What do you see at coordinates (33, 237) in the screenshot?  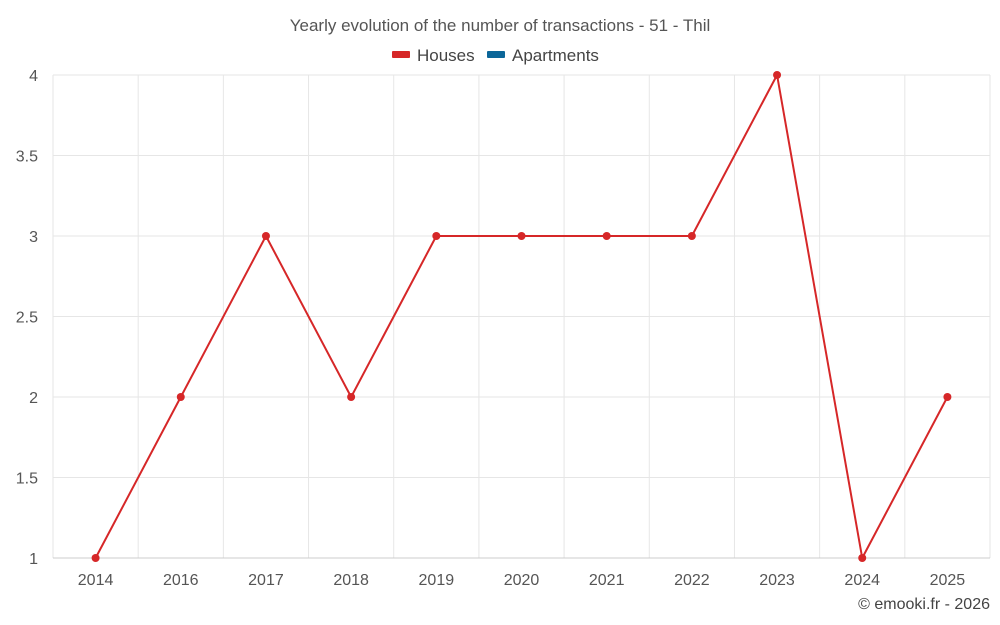 I see `y-tick-label: 3` at bounding box center [33, 237].